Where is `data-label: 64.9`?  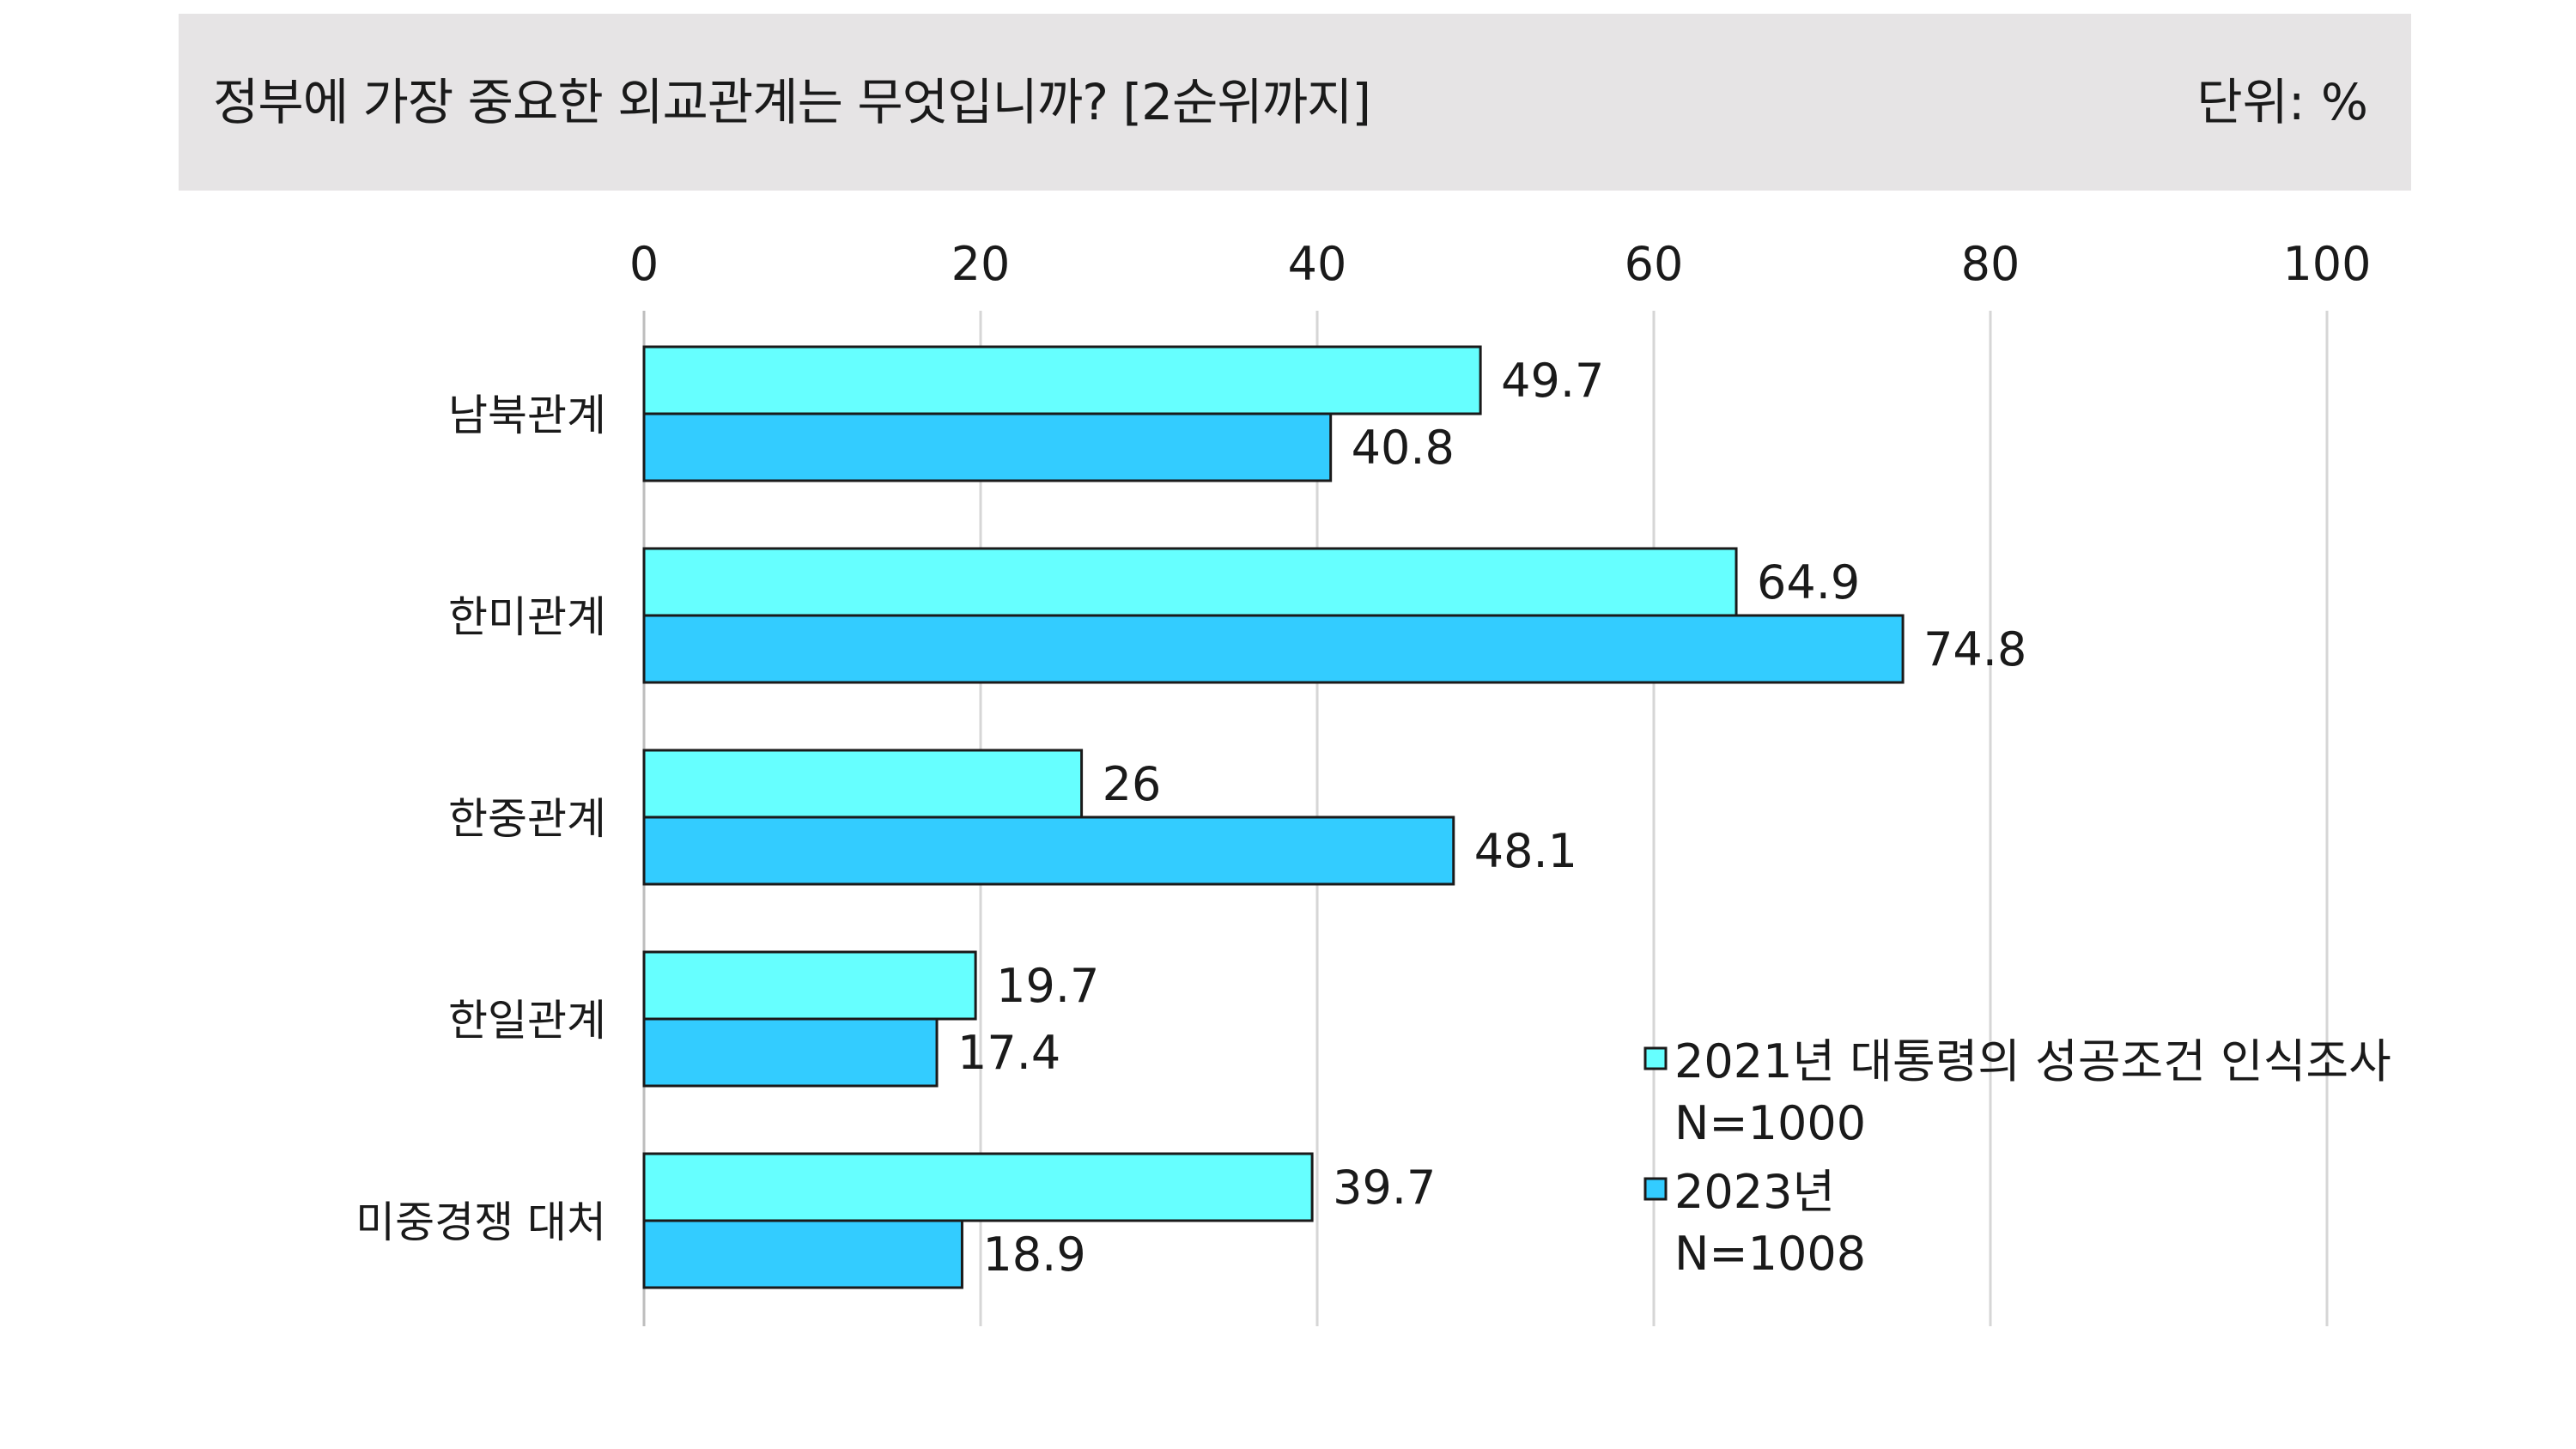 data-label: 64.9 is located at coordinates (1808, 582).